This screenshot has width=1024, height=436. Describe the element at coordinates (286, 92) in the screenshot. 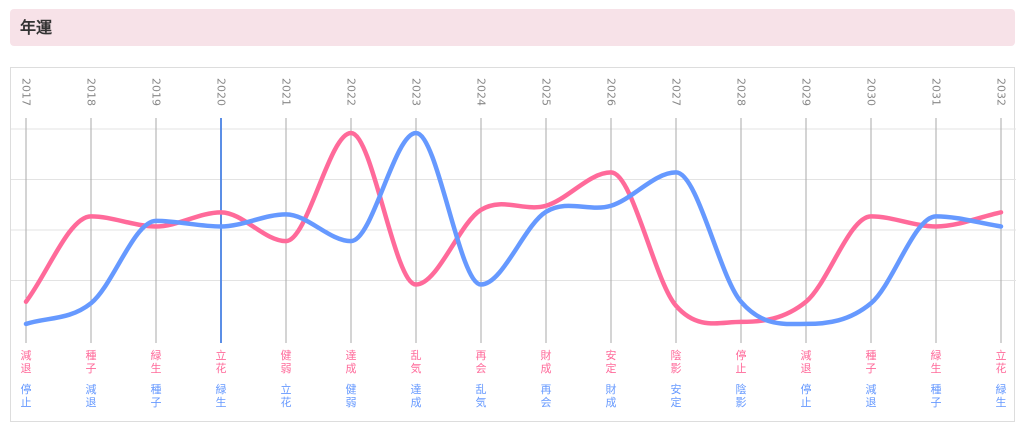

I see `x-tick-label: 2021` at that location.